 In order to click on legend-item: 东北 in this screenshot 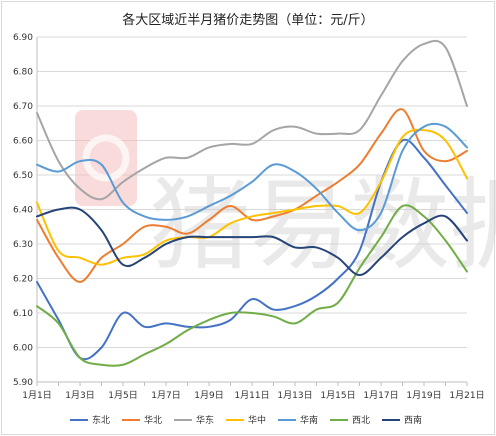, I will do `click(90, 420)`.